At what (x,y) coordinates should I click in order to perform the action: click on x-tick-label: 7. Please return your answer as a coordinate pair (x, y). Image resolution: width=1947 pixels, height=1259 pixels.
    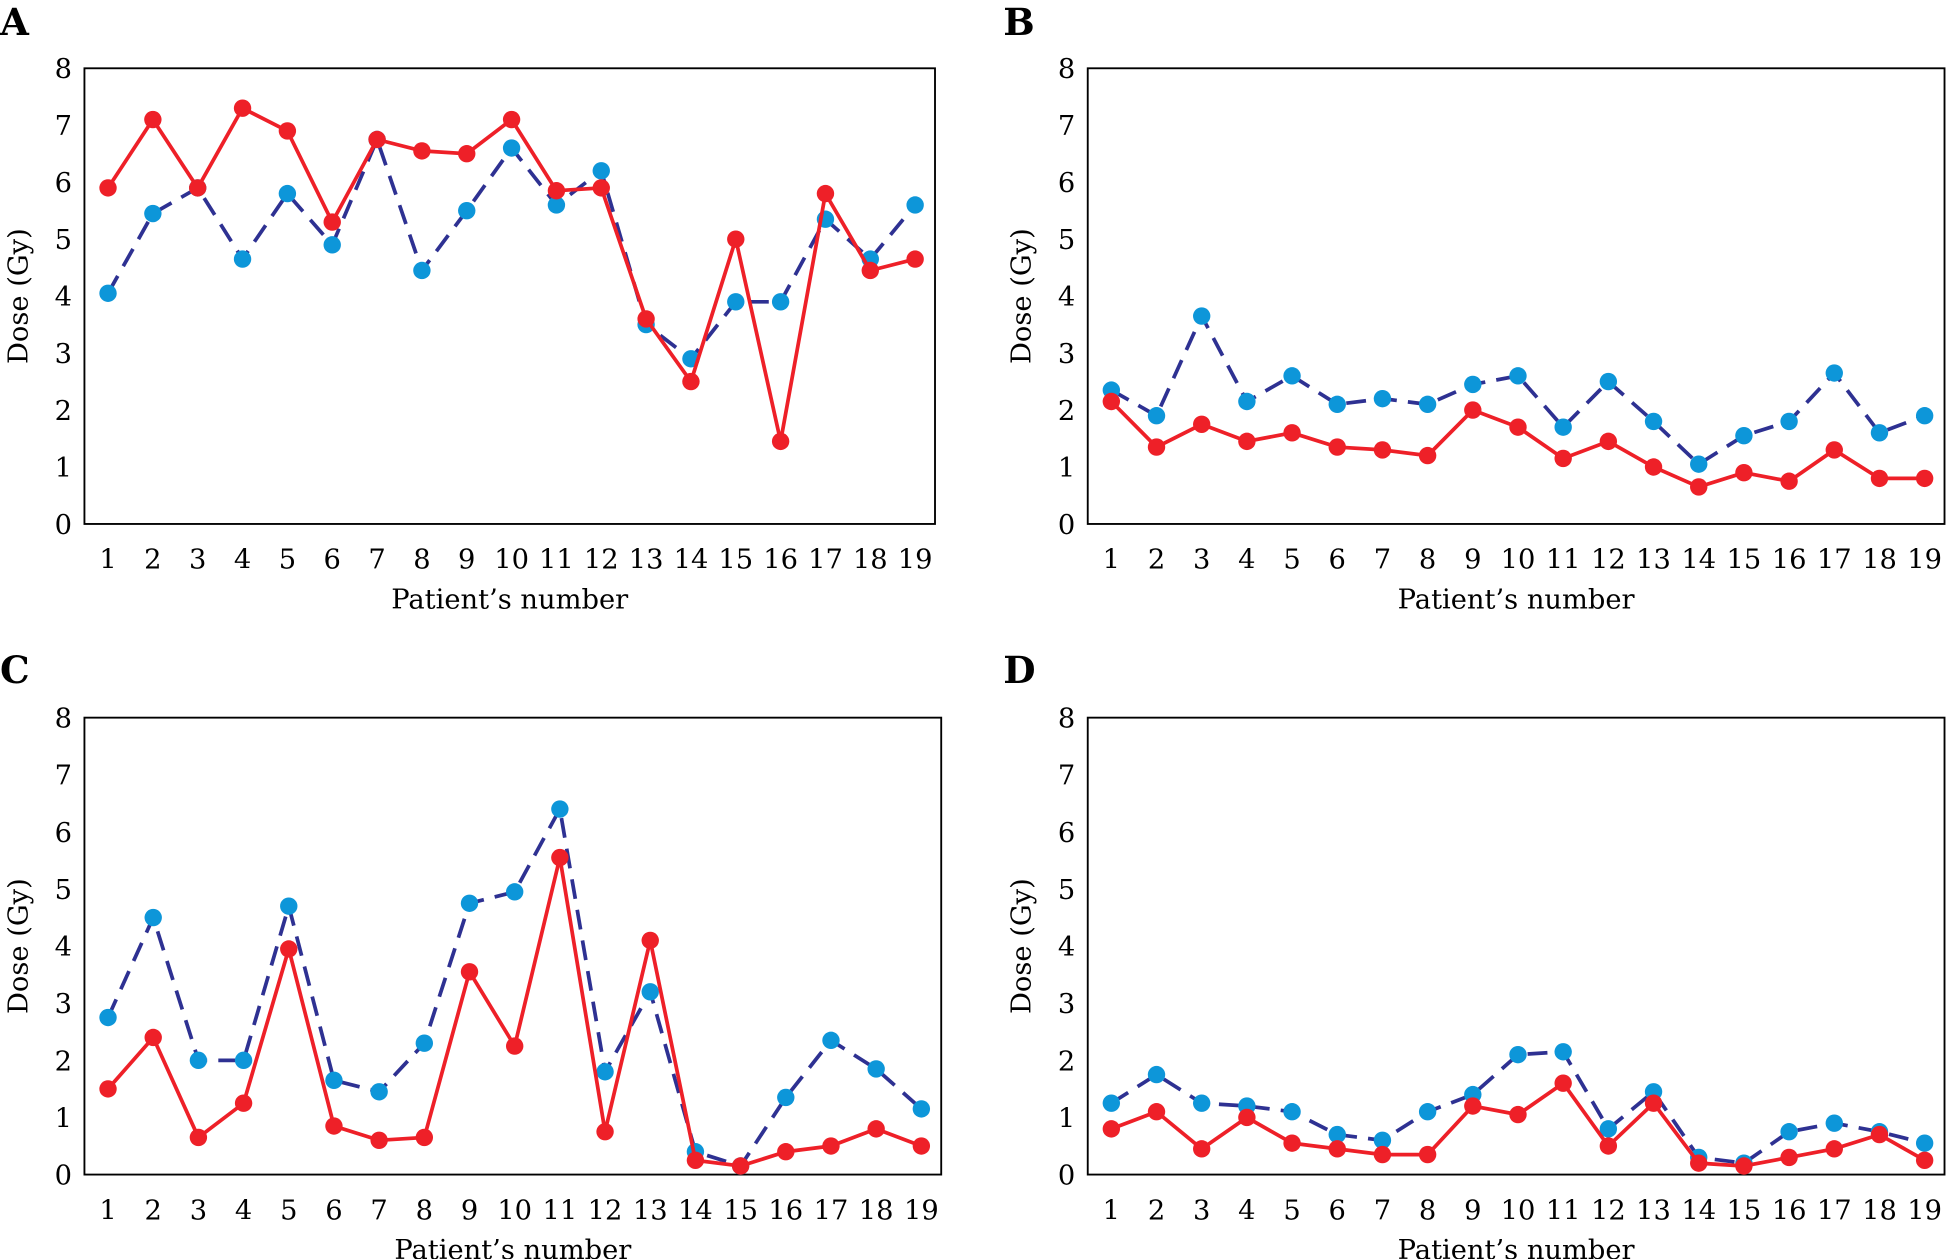
    Looking at the image, I should click on (1382, 560).